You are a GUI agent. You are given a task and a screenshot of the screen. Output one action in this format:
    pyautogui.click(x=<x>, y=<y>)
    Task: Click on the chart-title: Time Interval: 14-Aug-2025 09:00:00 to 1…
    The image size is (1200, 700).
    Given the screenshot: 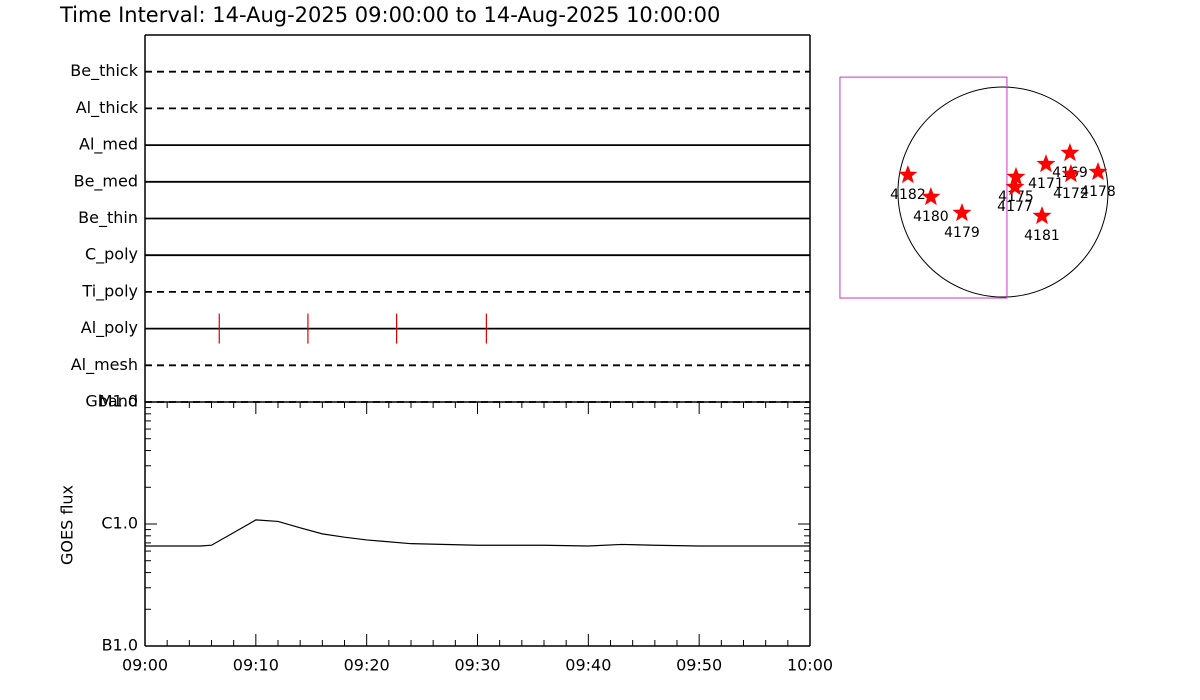 What is the action you would take?
    pyautogui.click(x=389, y=15)
    